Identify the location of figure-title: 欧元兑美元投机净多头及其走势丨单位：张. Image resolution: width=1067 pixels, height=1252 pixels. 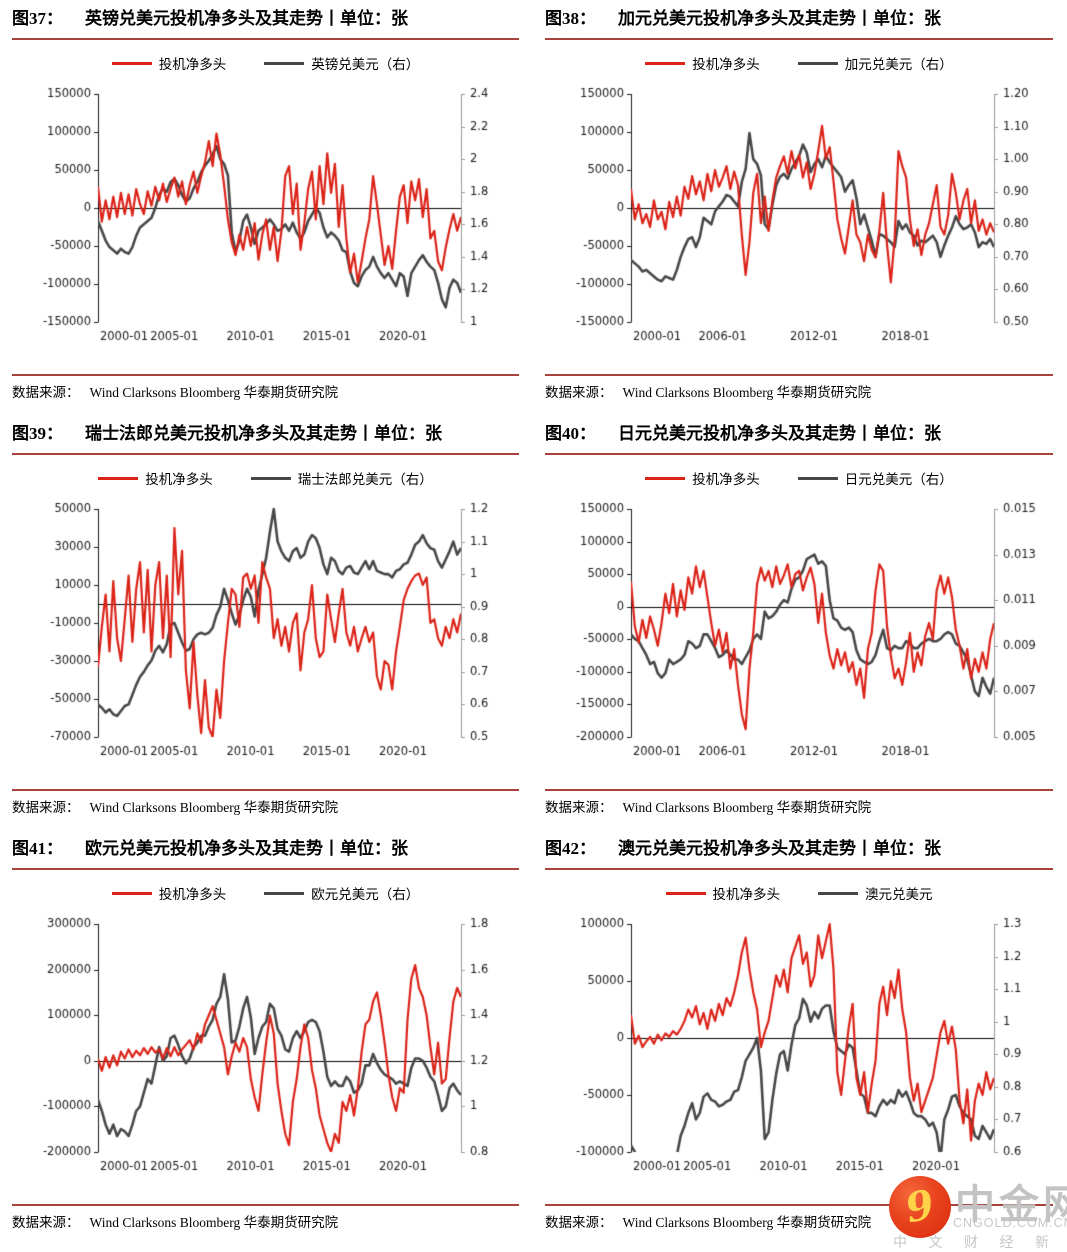
(246, 848).